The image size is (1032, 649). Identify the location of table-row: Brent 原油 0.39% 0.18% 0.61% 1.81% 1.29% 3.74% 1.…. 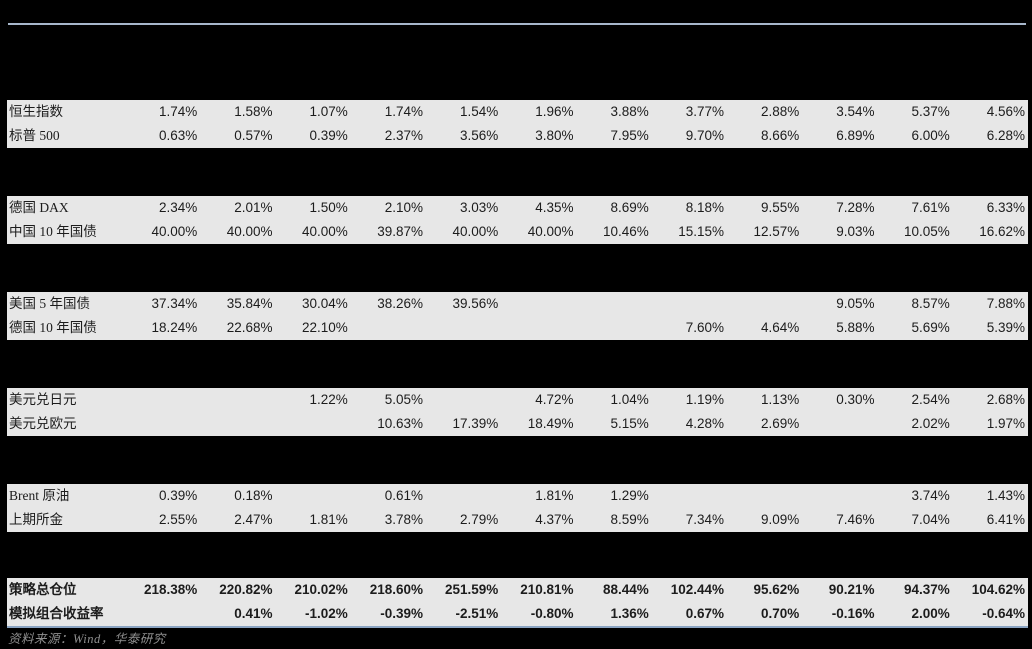
(517, 496).